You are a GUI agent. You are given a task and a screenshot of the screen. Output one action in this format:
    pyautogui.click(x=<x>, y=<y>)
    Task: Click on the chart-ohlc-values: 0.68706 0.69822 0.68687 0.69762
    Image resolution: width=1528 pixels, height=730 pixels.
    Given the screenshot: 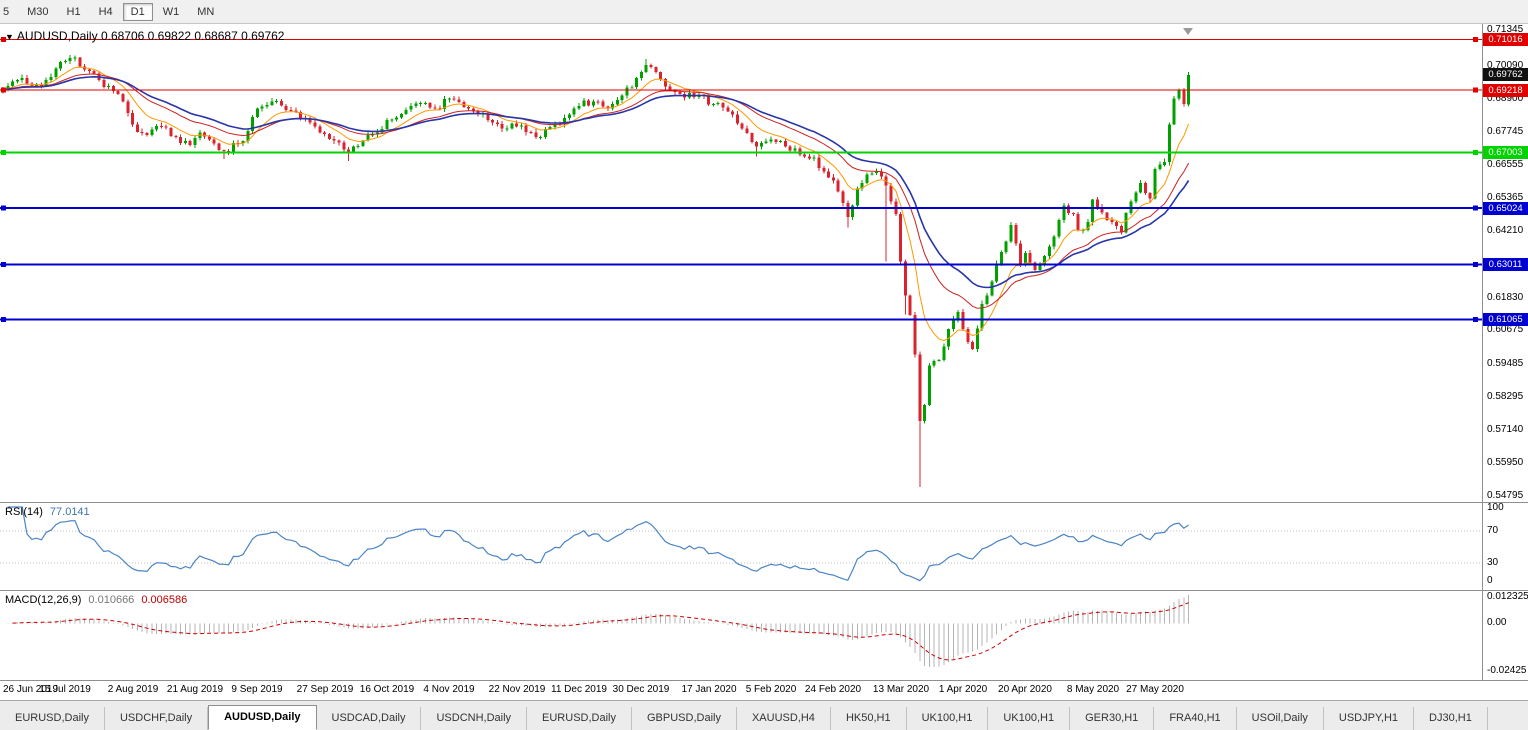 What is the action you would take?
    pyautogui.click(x=192, y=36)
    